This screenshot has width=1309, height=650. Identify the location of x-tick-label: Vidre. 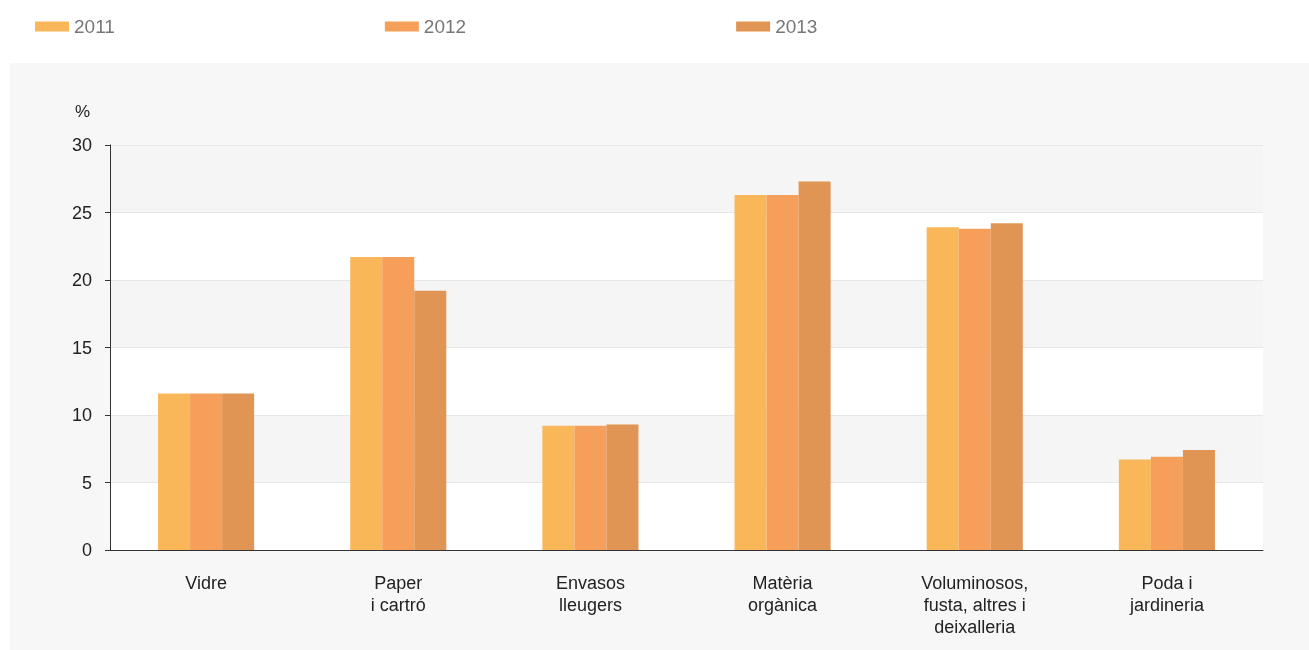
(206, 583).